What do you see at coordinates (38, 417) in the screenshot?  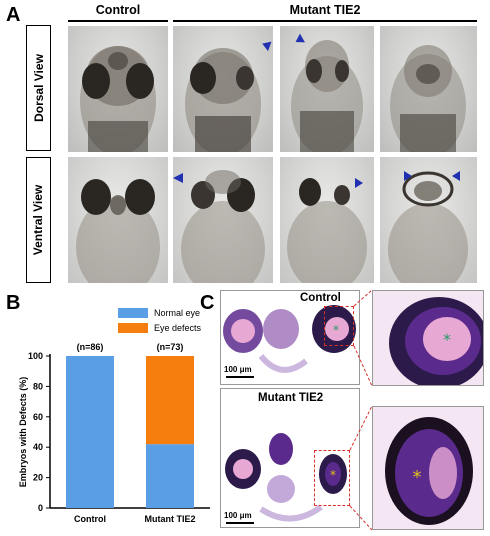 I see `y-tick-label: 60` at bounding box center [38, 417].